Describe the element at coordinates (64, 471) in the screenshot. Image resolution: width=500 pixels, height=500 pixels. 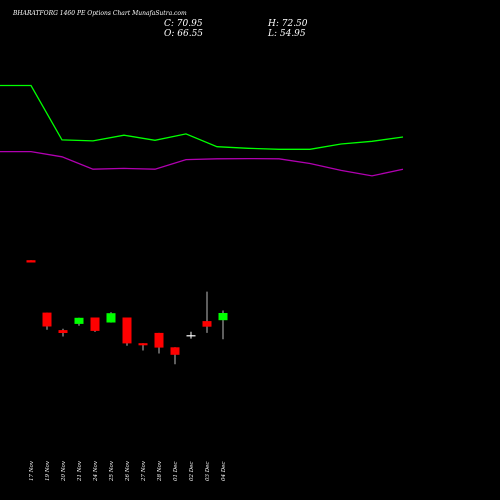
I see `x-tick-label: 20 Nov` at that location.